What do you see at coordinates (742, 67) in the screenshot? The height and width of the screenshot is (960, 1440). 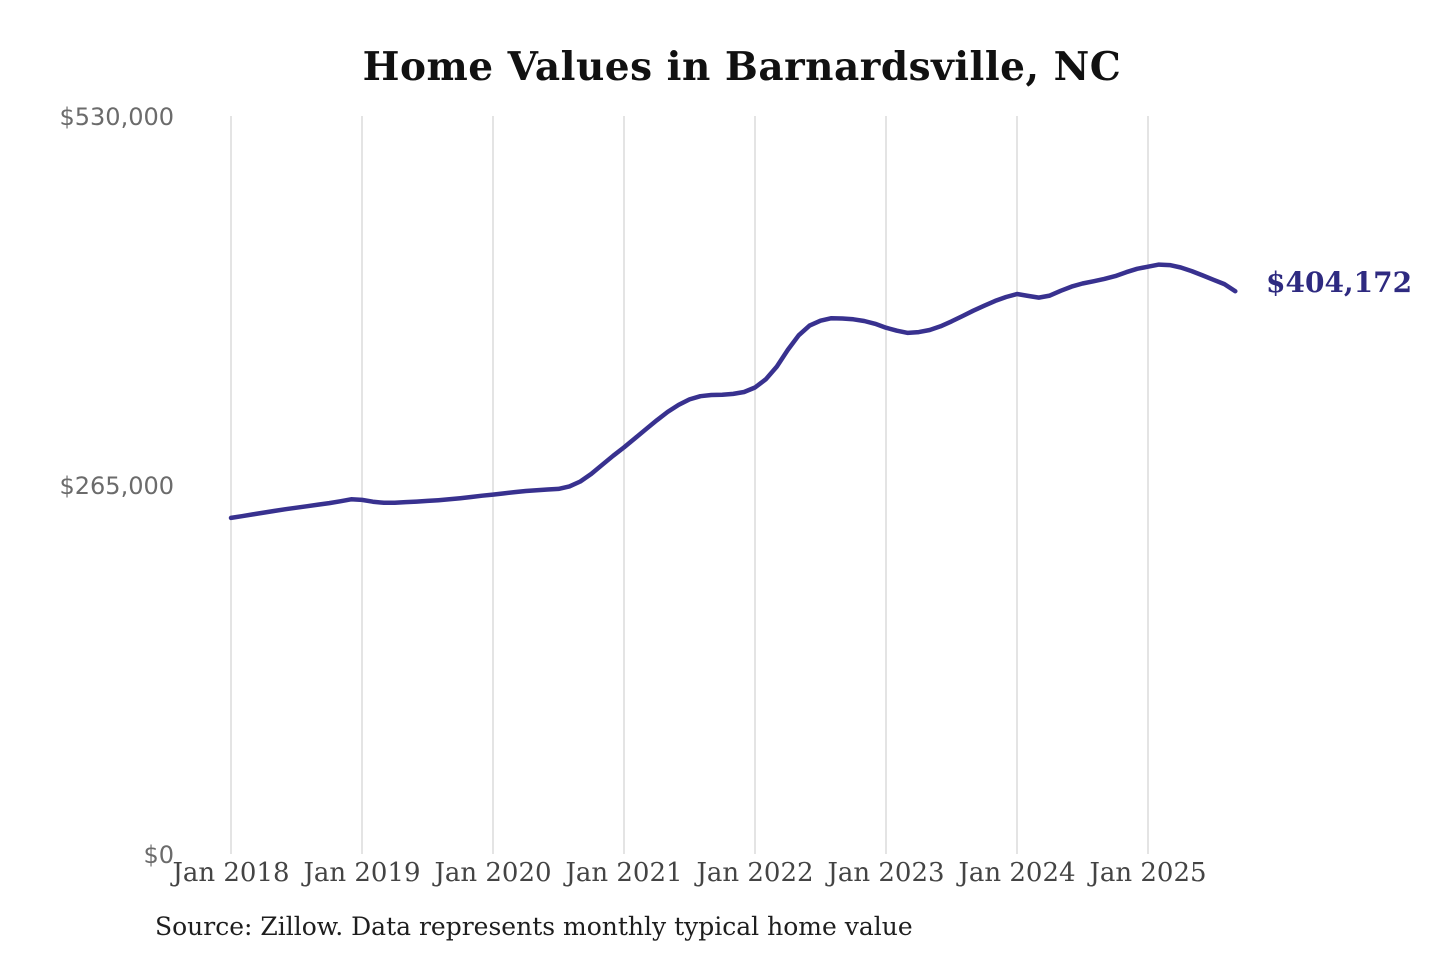 I see `chart-title: Home Values in Barnardsville, NC` at bounding box center [742, 67].